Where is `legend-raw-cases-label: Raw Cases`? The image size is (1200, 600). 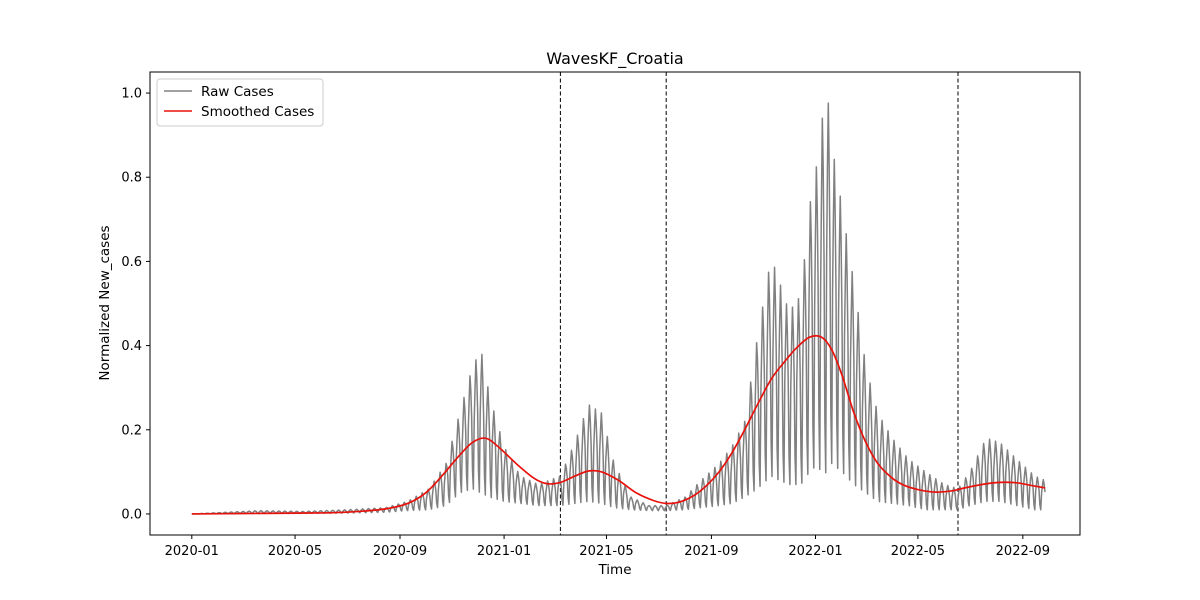 legend-raw-cases-label: Raw Cases is located at coordinates (237, 92).